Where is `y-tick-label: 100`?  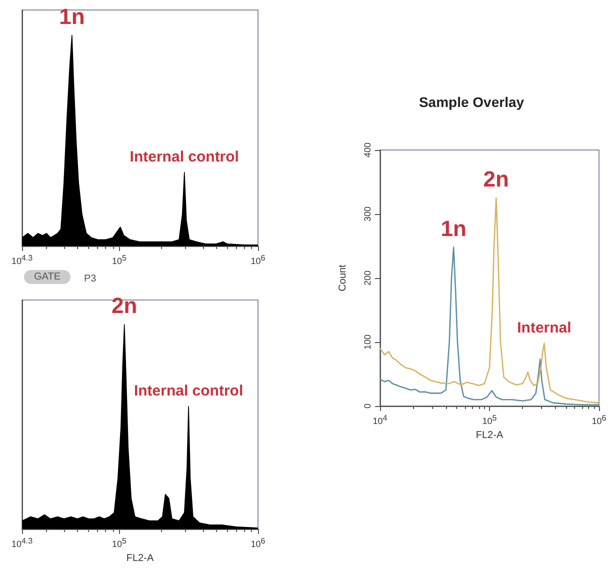 y-tick-label: 100 is located at coordinates (367, 342).